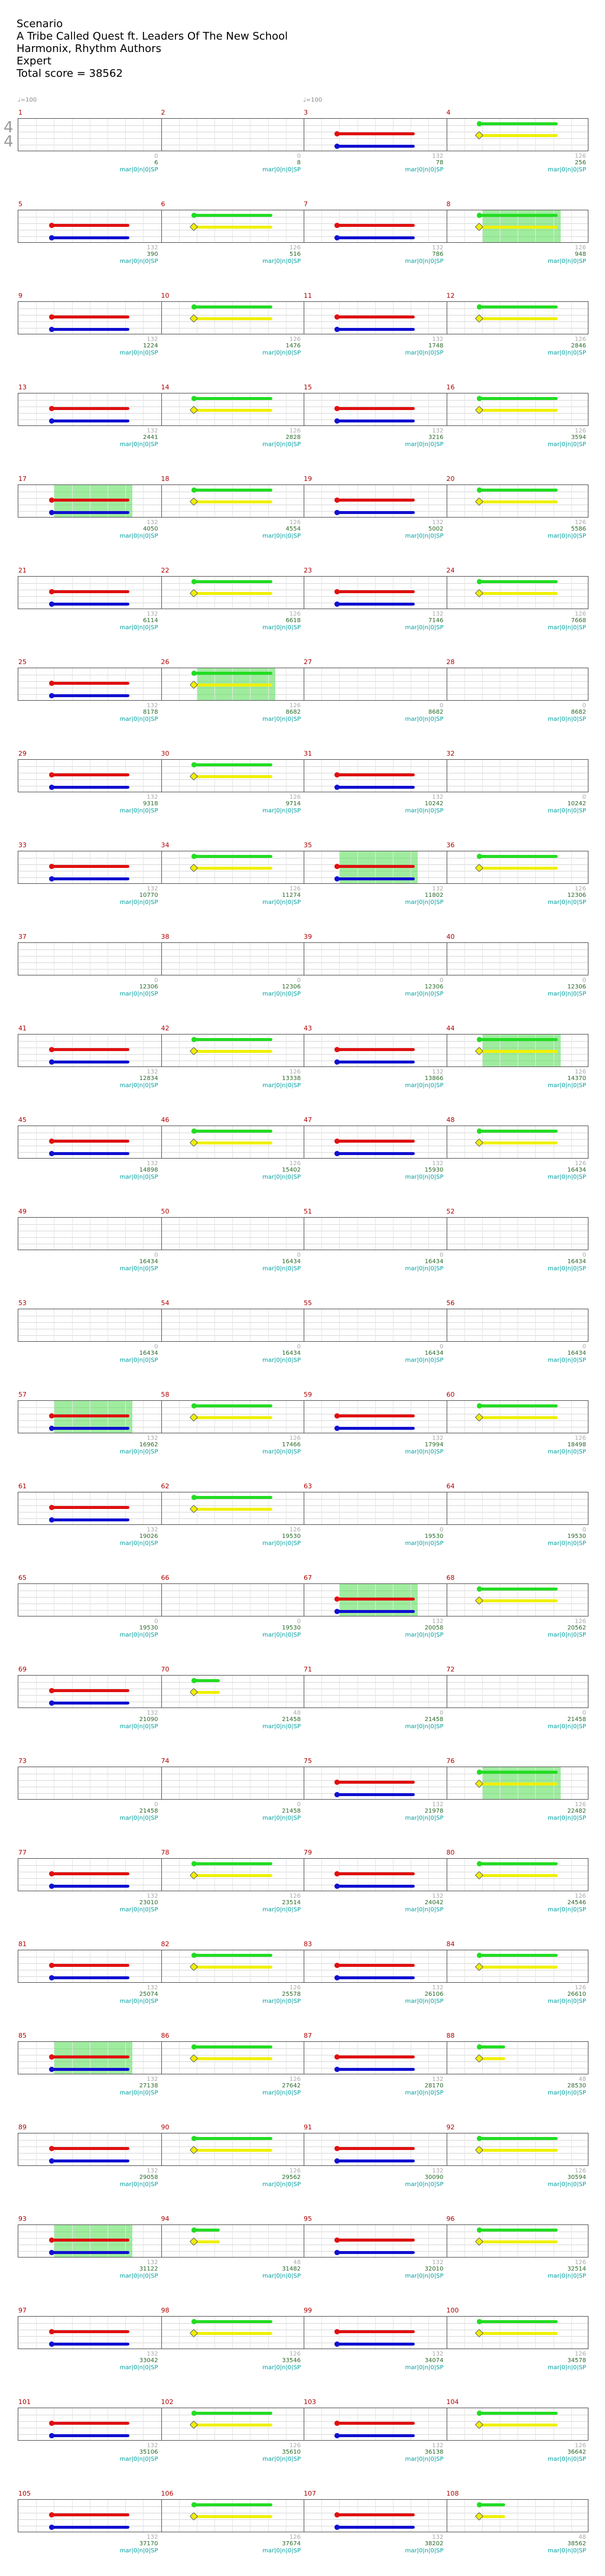 The image size is (605, 2576). What do you see at coordinates (576, 2452) in the screenshot?
I see `measure-score: 36642` at bounding box center [576, 2452].